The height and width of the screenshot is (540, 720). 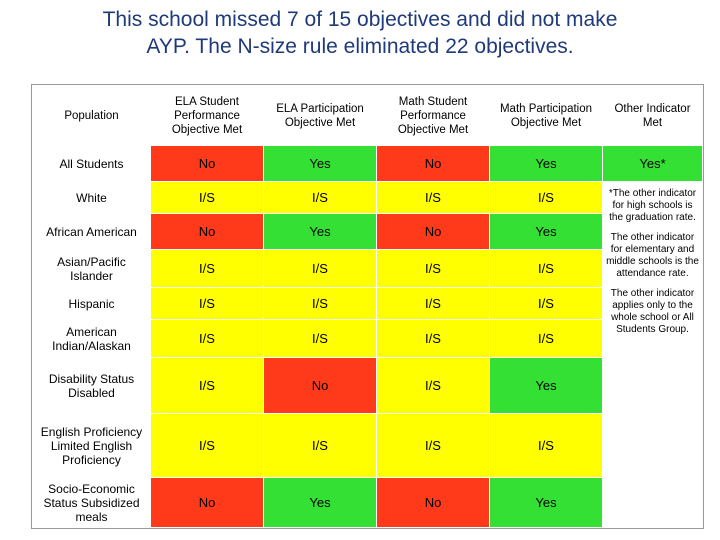 I want to click on header-ela-participation: ELA Participation Objective Met, so click(x=320, y=115).